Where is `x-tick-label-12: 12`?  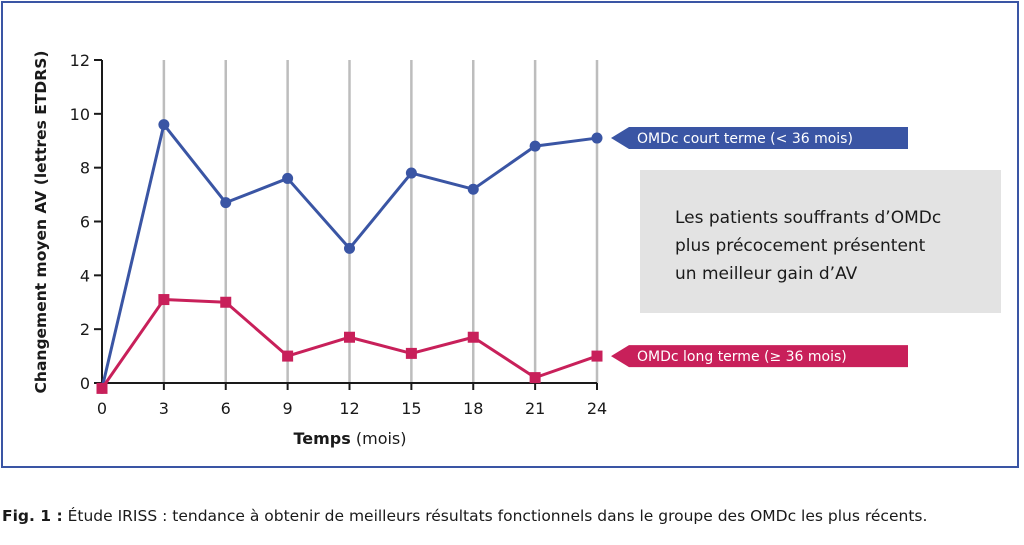 x-tick-label-12: 12 is located at coordinates (349, 408).